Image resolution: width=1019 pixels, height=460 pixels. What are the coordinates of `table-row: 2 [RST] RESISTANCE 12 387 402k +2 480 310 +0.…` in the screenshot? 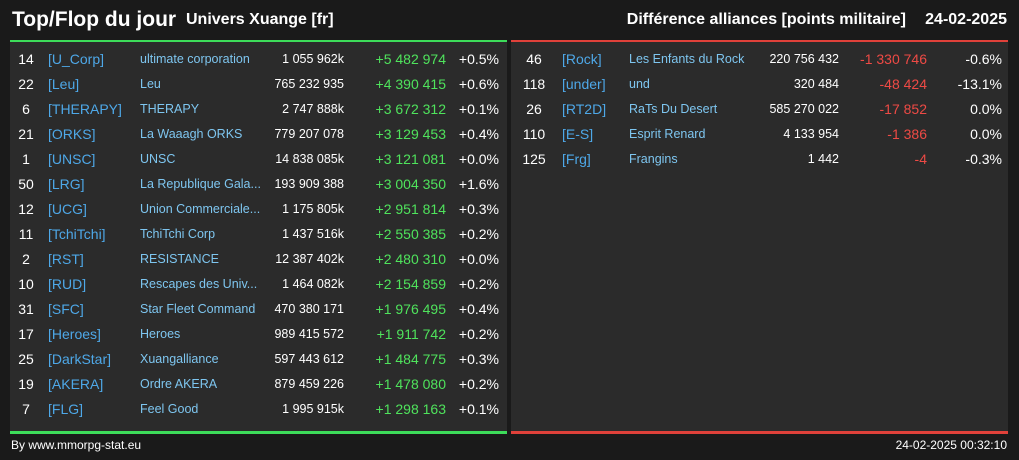 It's located at (258, 259).